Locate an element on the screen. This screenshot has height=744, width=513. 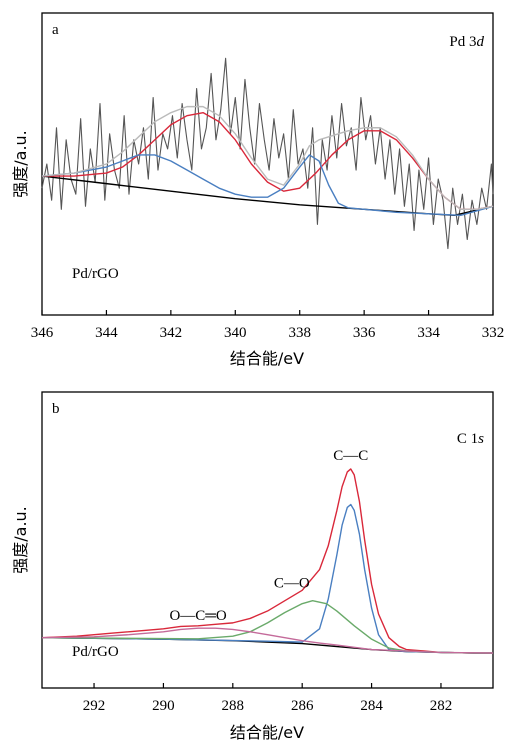
x-tick-label: 288 is located at coordinates (233, 706).